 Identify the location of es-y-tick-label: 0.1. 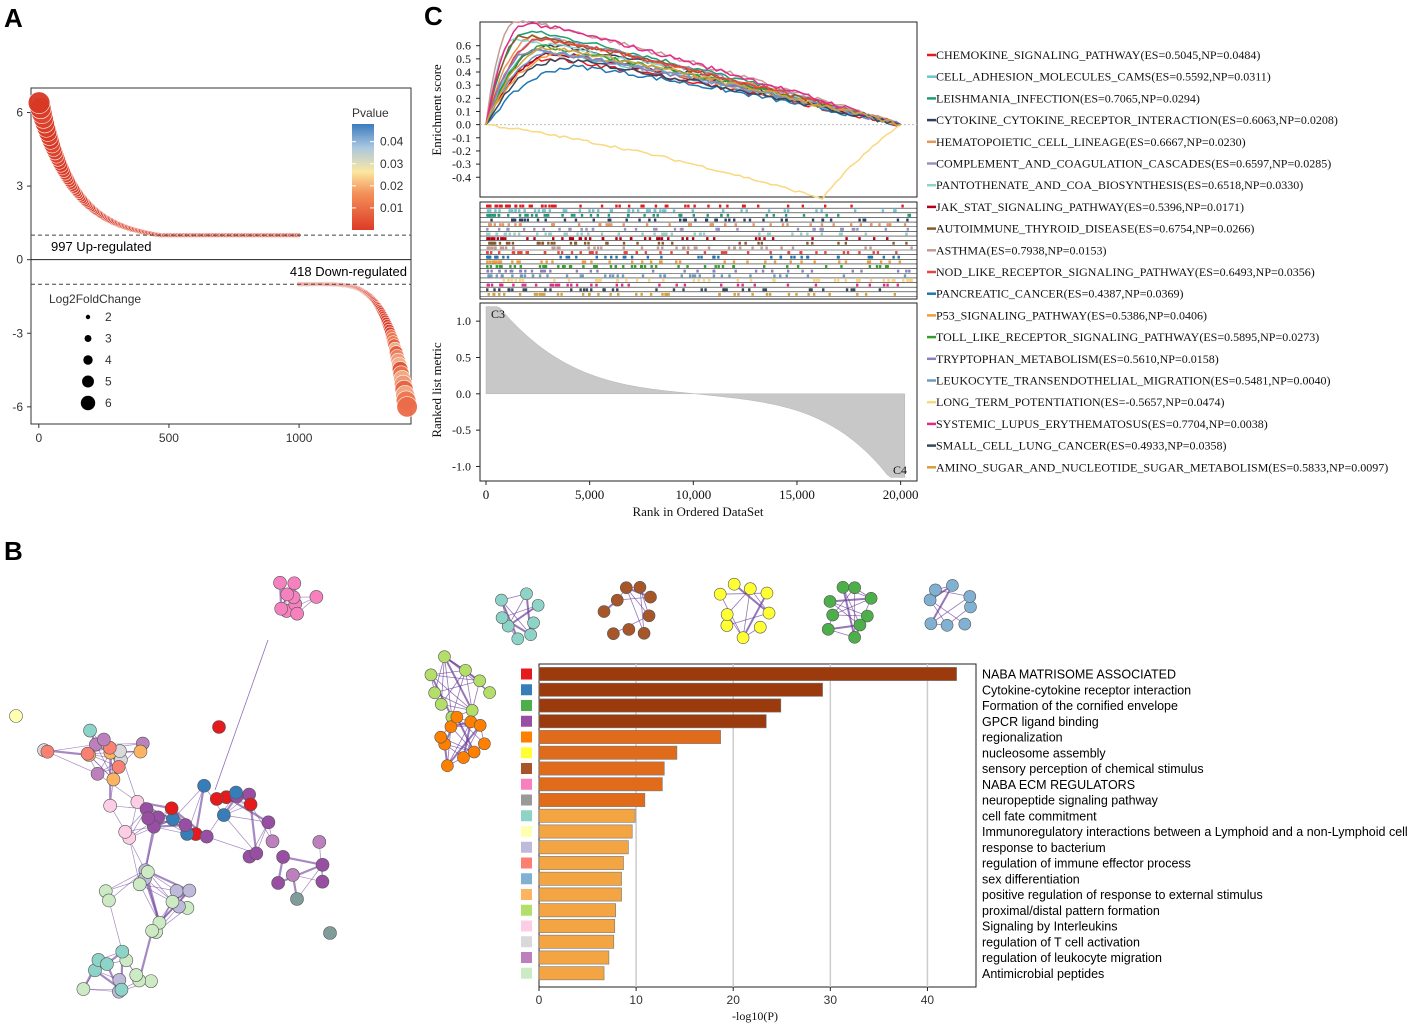
(463, 111).